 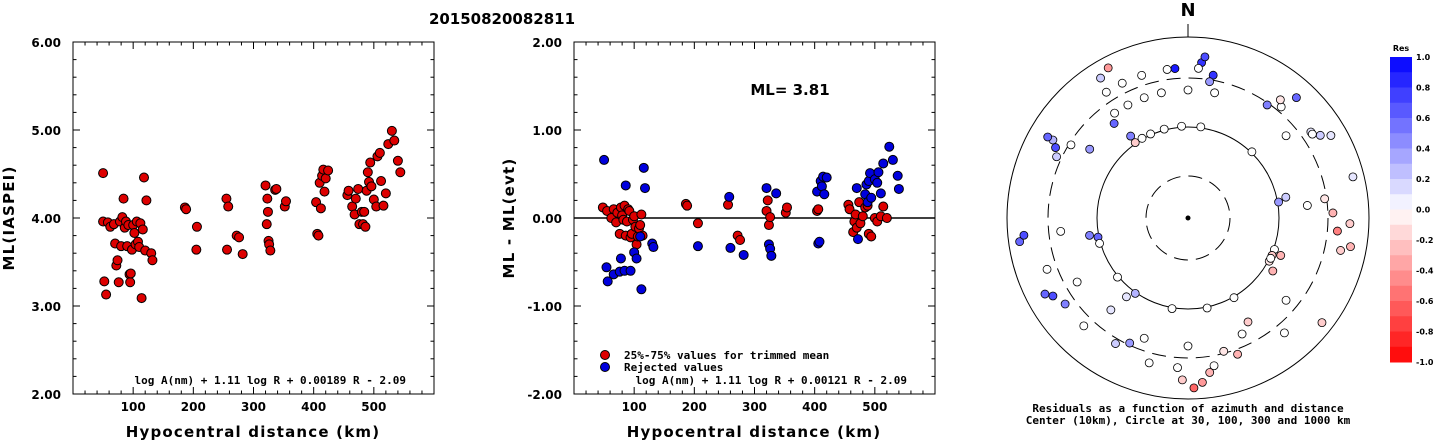 I want to click on colorbar-tick-label: 0.0, so click(x=1423, y=210).